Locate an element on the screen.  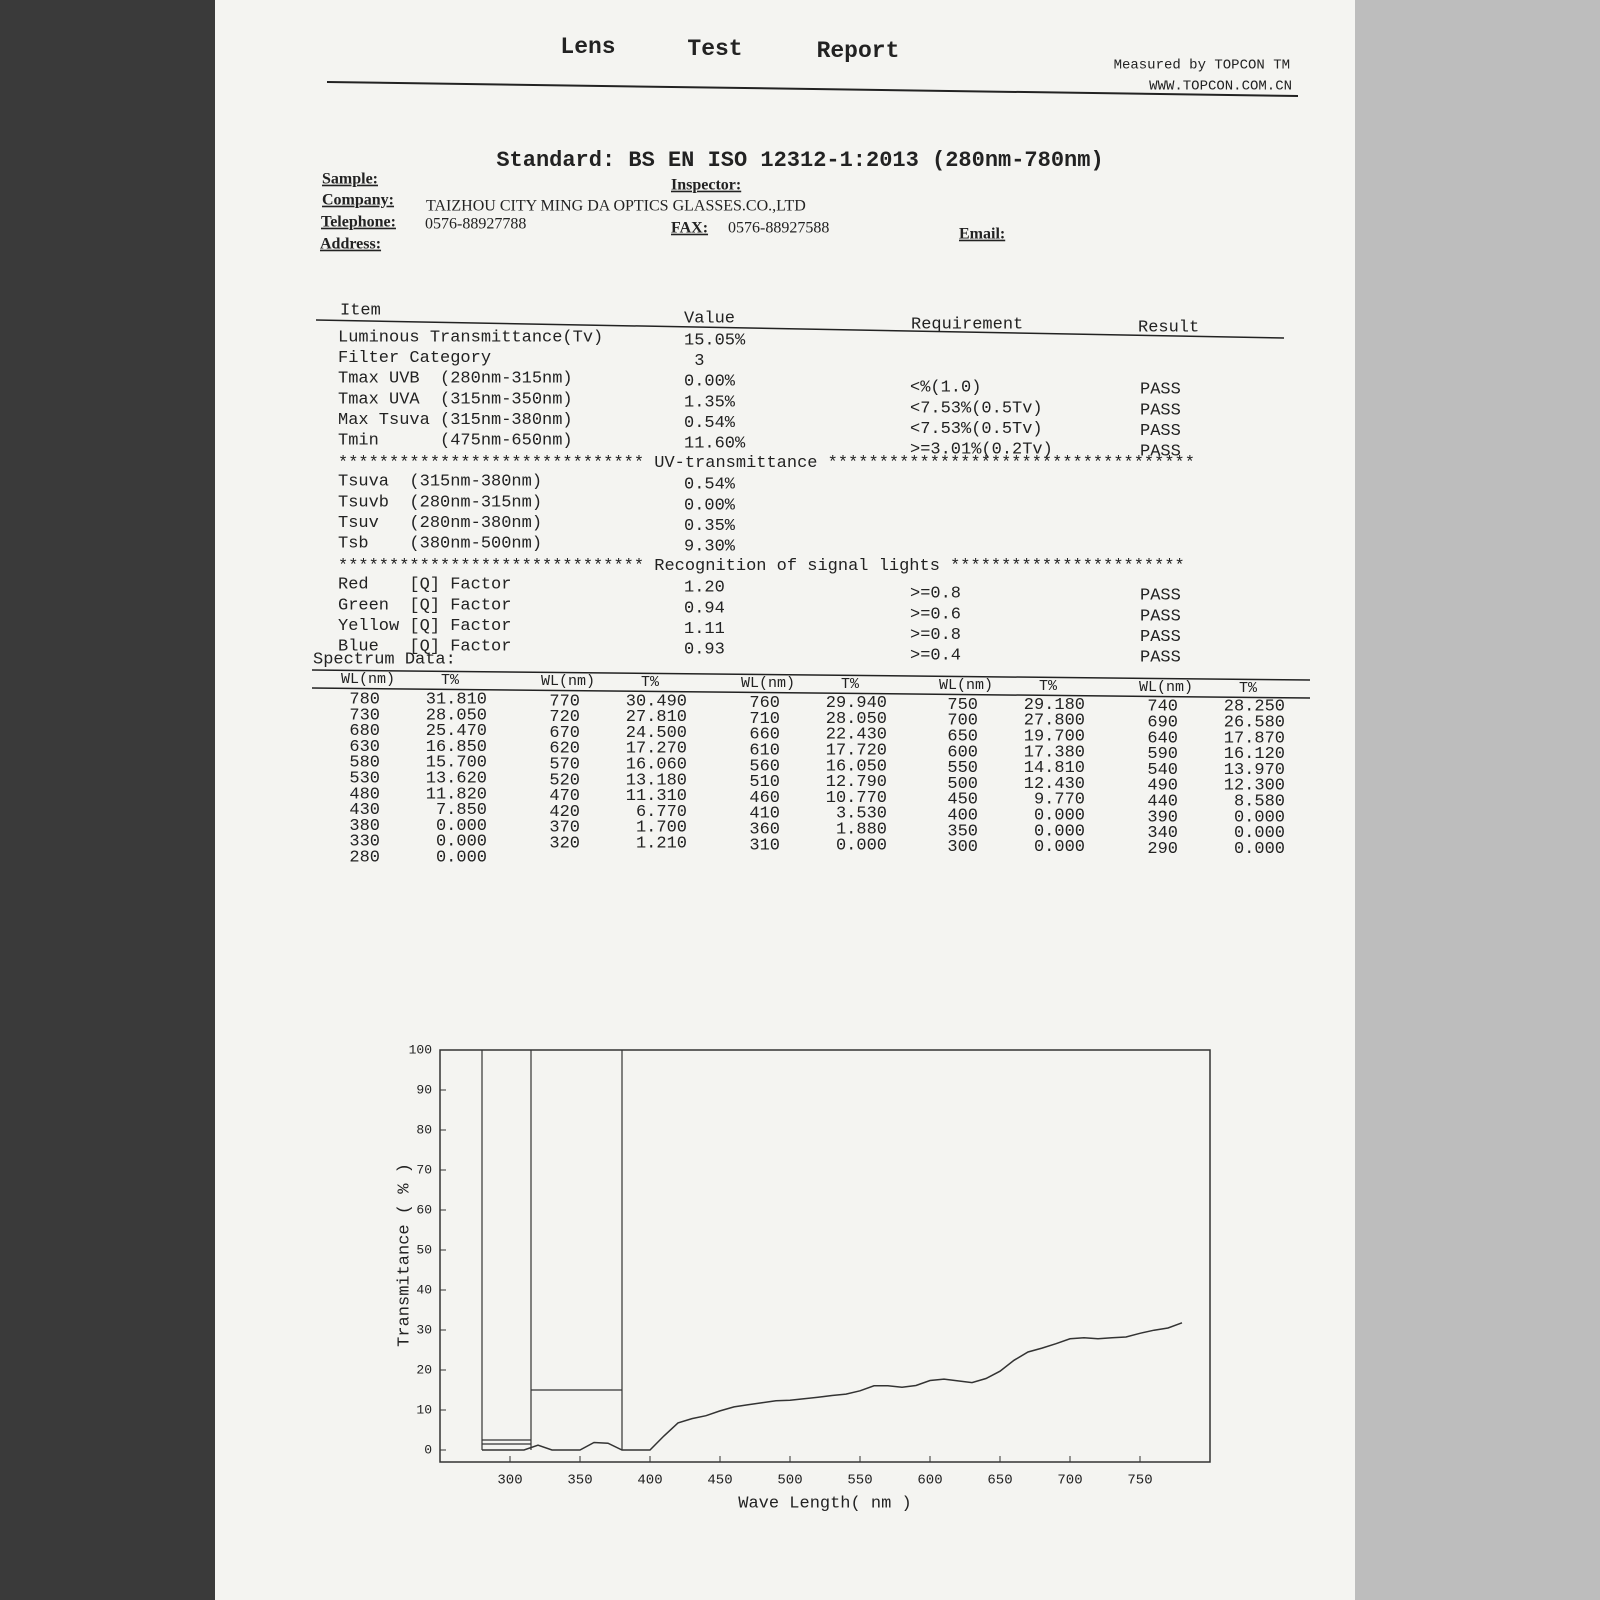
item-name: Tsuva (315nm-380nm) is located at coordinates (440, 482).